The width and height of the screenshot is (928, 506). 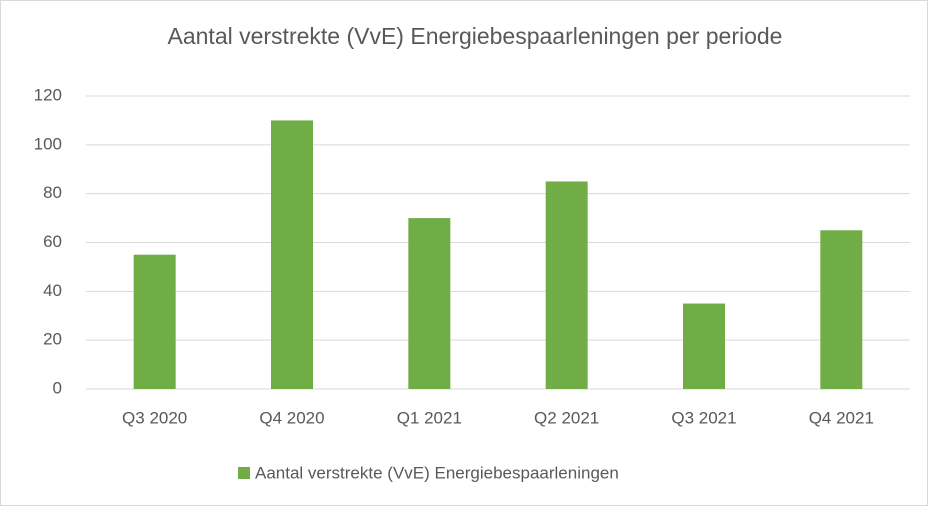 What do you see at coordinates (48, 143) in the screenshot?
I see `y-tick-label: 100` at bounding box center [48, 143].